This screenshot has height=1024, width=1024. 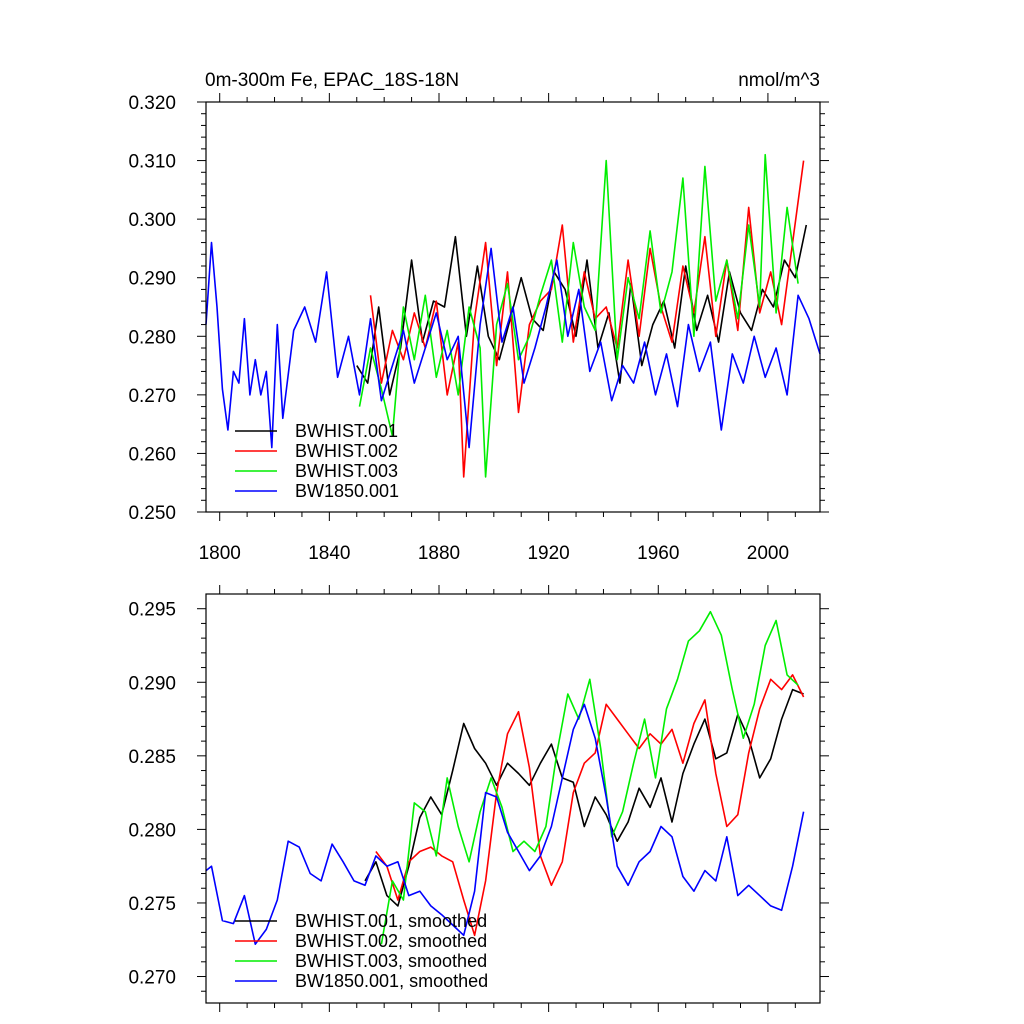 What do you see at coordinates (347, 491) in the screenshot?
I see `top-legend-label-4: BW1850.001` at bounding box center [347, 491].